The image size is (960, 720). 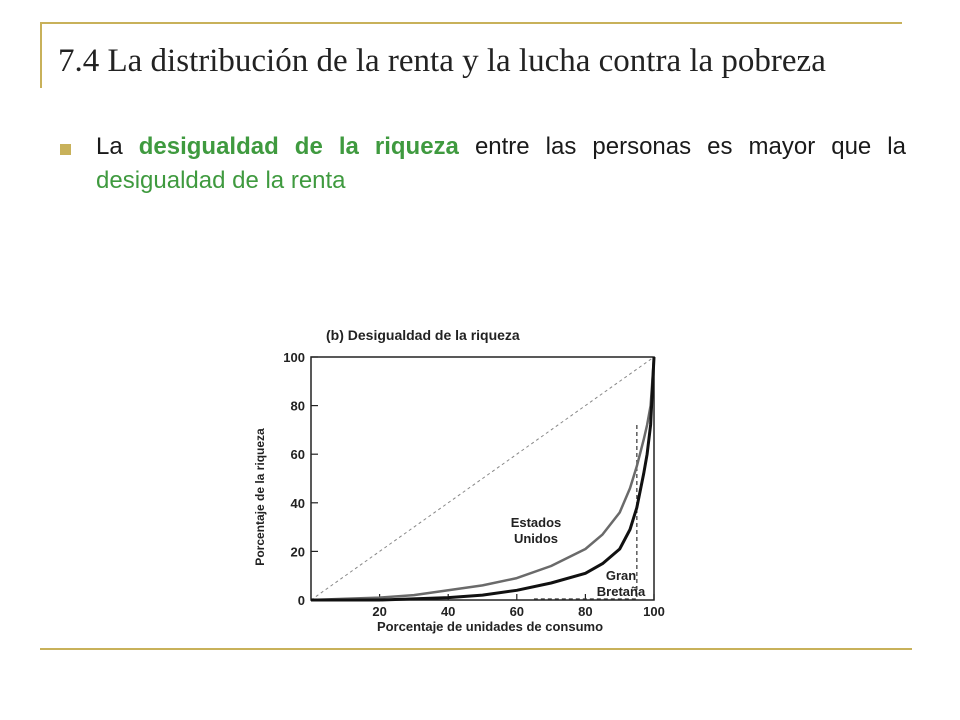 What do you see at coordinates (471, 23) in the screenshot?
I see `top-rule` at bounding box center [471, 23].